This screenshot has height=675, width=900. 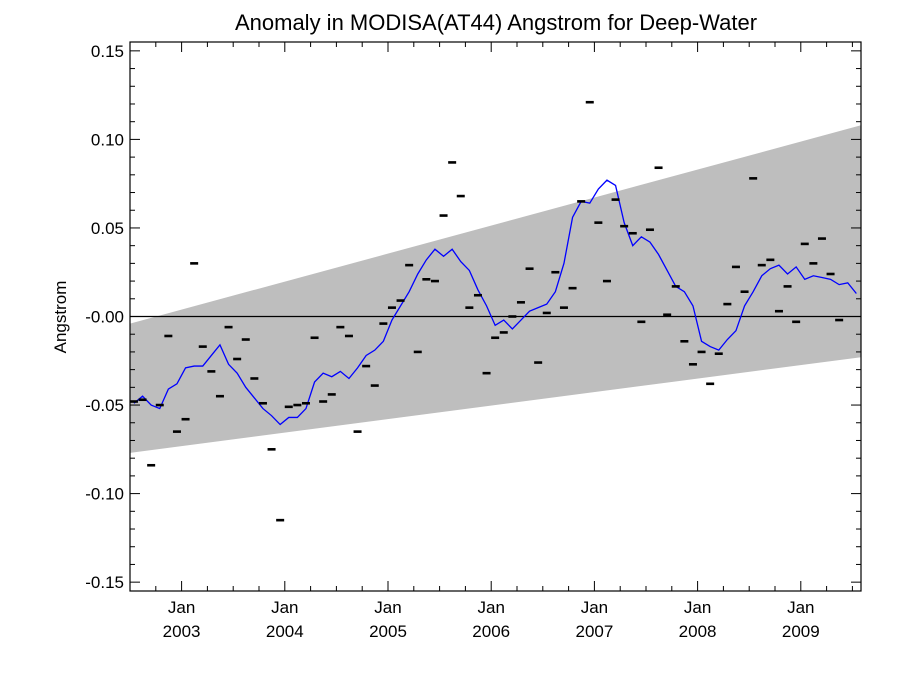 What do you see at coordinates (698, 631) in the screenshot?
I see `x-tick-year-label: 2008` at bounding box center [698, 631].